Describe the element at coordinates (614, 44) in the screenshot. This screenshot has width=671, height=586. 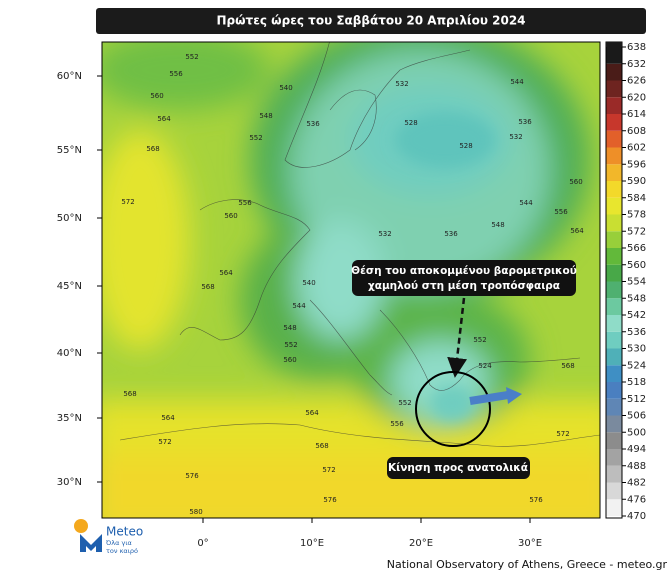
I see `colorbar-cap` at that location.